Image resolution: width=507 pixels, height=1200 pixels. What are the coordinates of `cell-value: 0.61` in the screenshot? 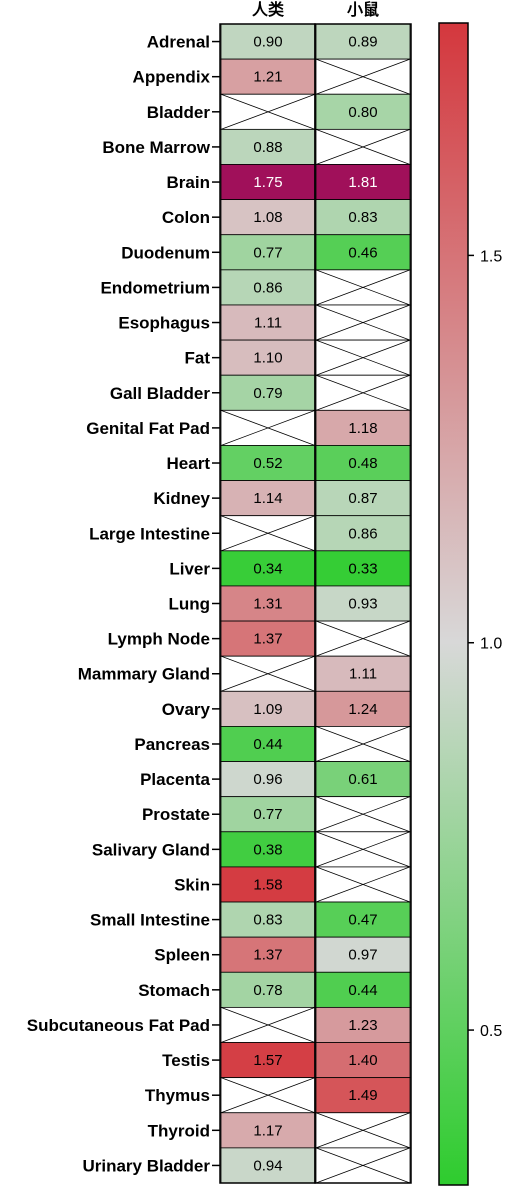 It's located at (362, 779).